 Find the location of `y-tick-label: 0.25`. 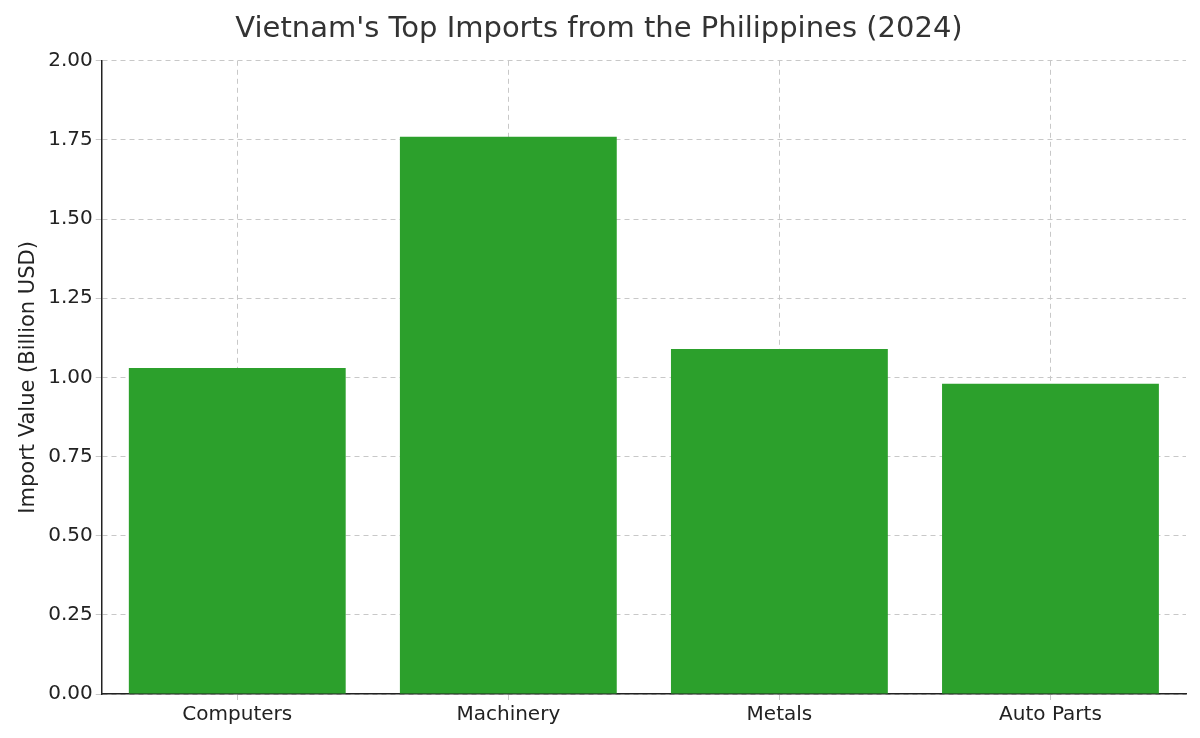

y-tick-label: 0.25 is located at coordinates (70, 613).